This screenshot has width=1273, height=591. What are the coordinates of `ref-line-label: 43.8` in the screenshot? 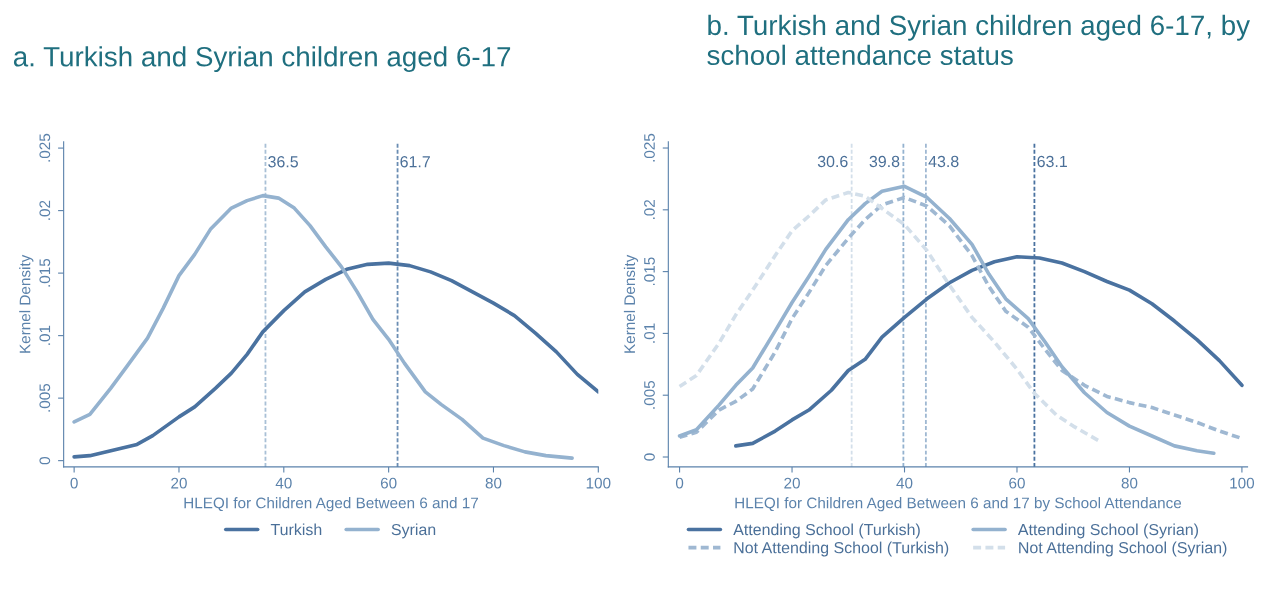 It's located at (943, 161).